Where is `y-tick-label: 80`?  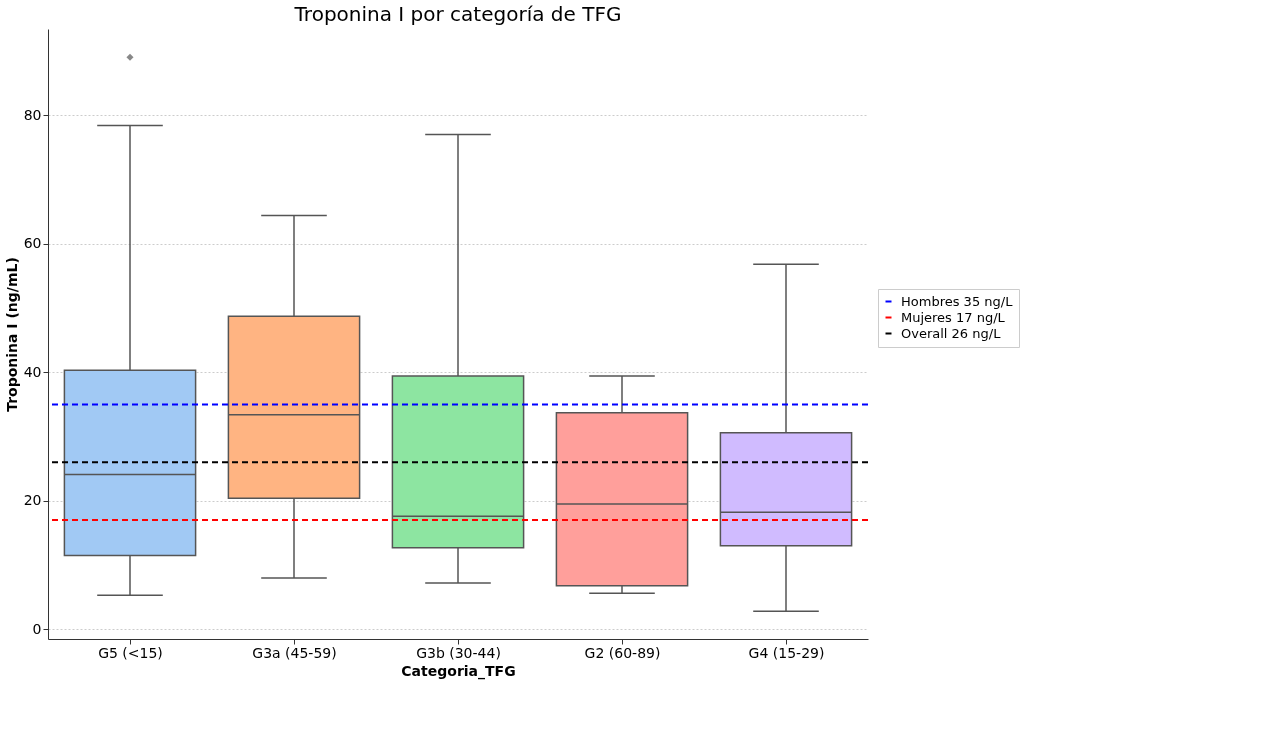
y-tick-label: 80 is located at coordinates (32, 114).